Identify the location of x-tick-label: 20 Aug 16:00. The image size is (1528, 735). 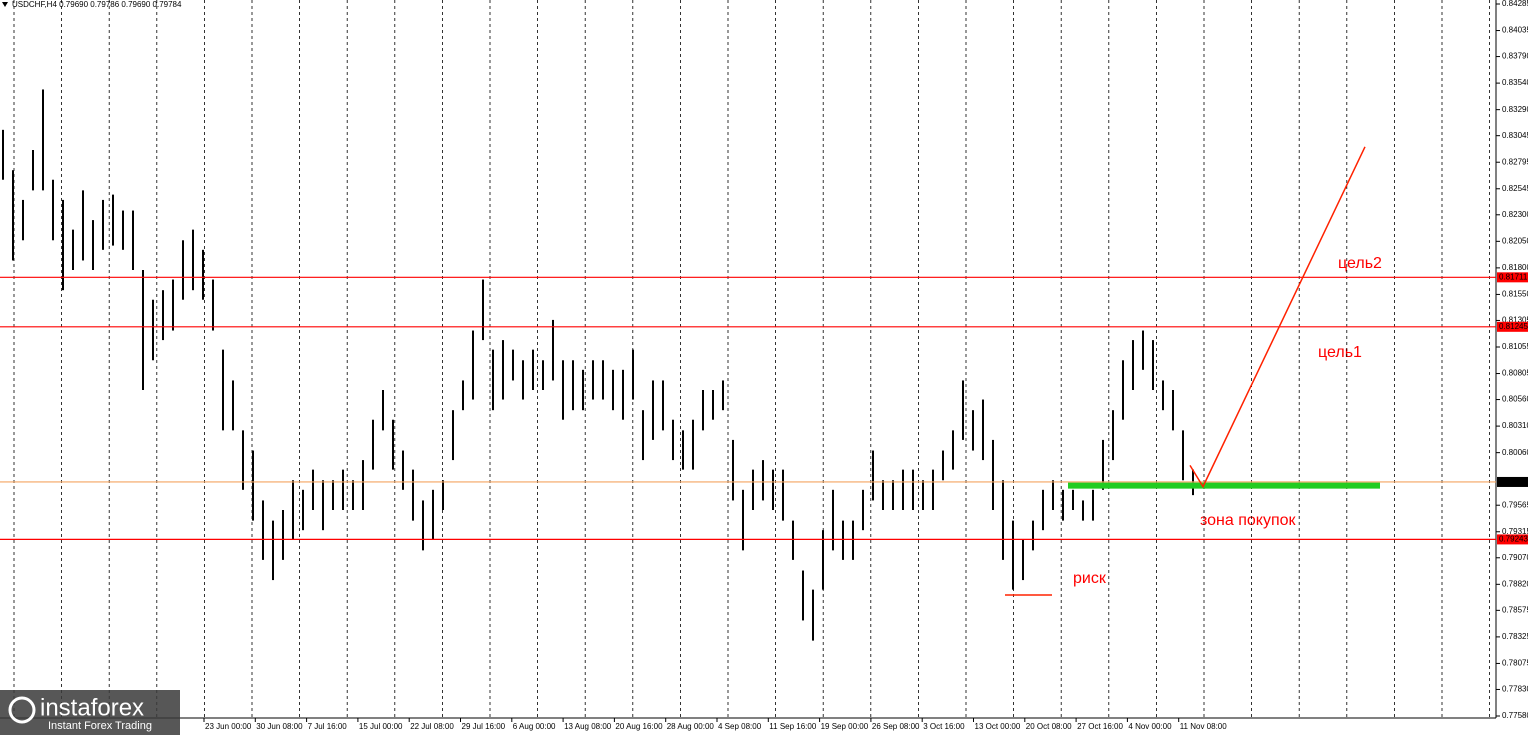
(639, 726).